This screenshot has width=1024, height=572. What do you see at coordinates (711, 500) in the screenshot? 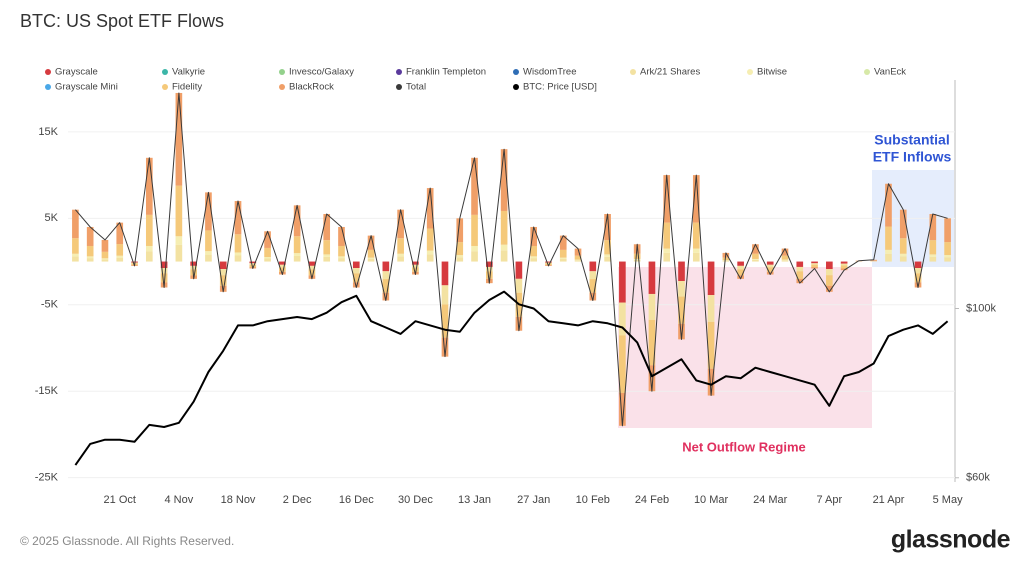
I see `x-tick-label: 10 Mar` at bounding box center [711, 500].